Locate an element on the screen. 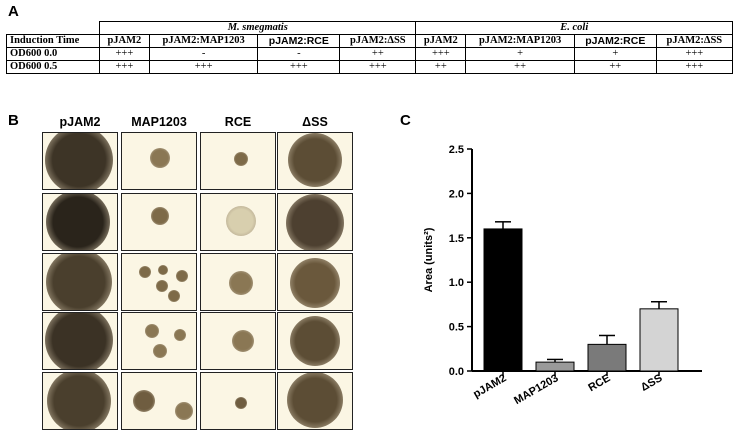 This screenshot has width=739, height=430. row-label: OD600 0.0 is located at coordinates (53, 54).